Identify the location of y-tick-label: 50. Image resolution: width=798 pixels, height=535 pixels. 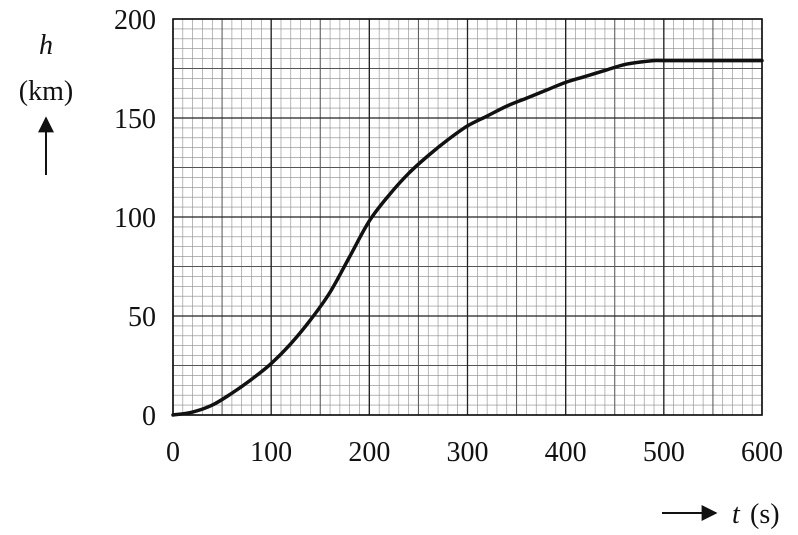
(142, 317).